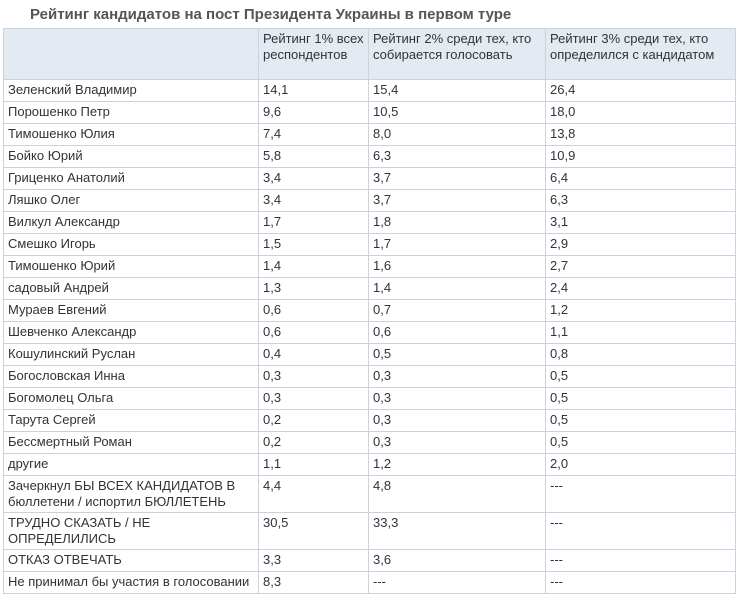  I want to click on table-row: садовый Андрей 1,3 1,4 2,4, so click(369, 288).